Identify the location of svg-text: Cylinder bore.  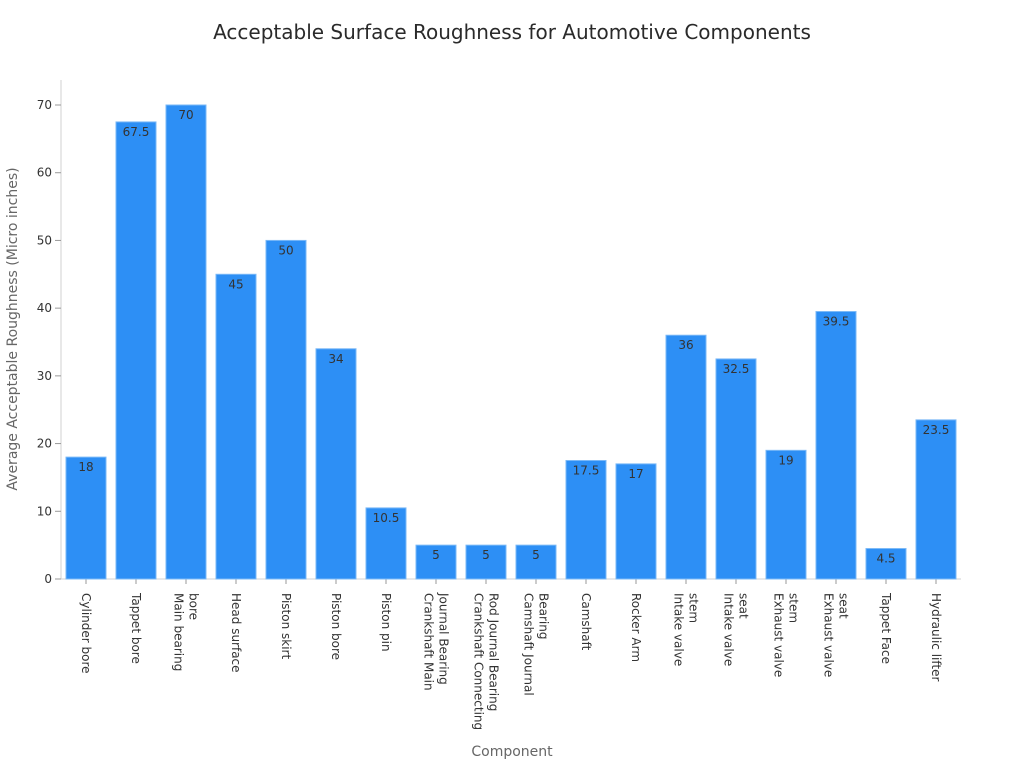
(86, 633).